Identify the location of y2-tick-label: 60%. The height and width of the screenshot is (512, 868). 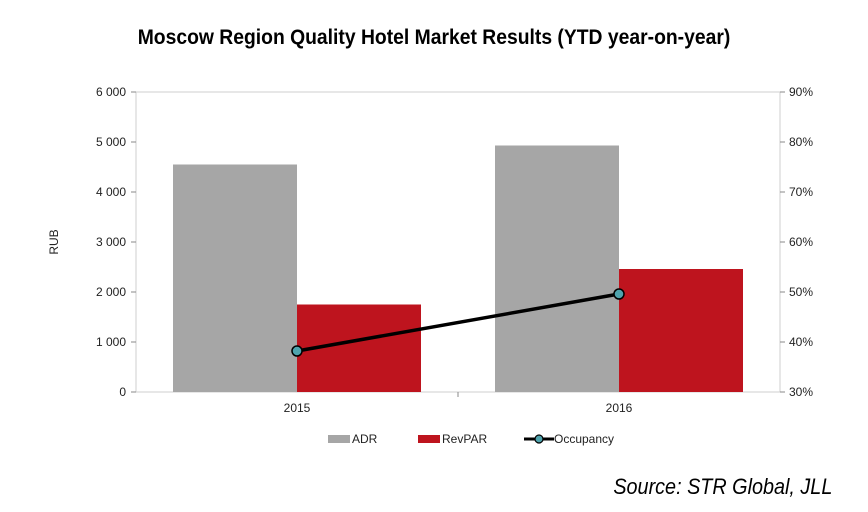
(801, 242).